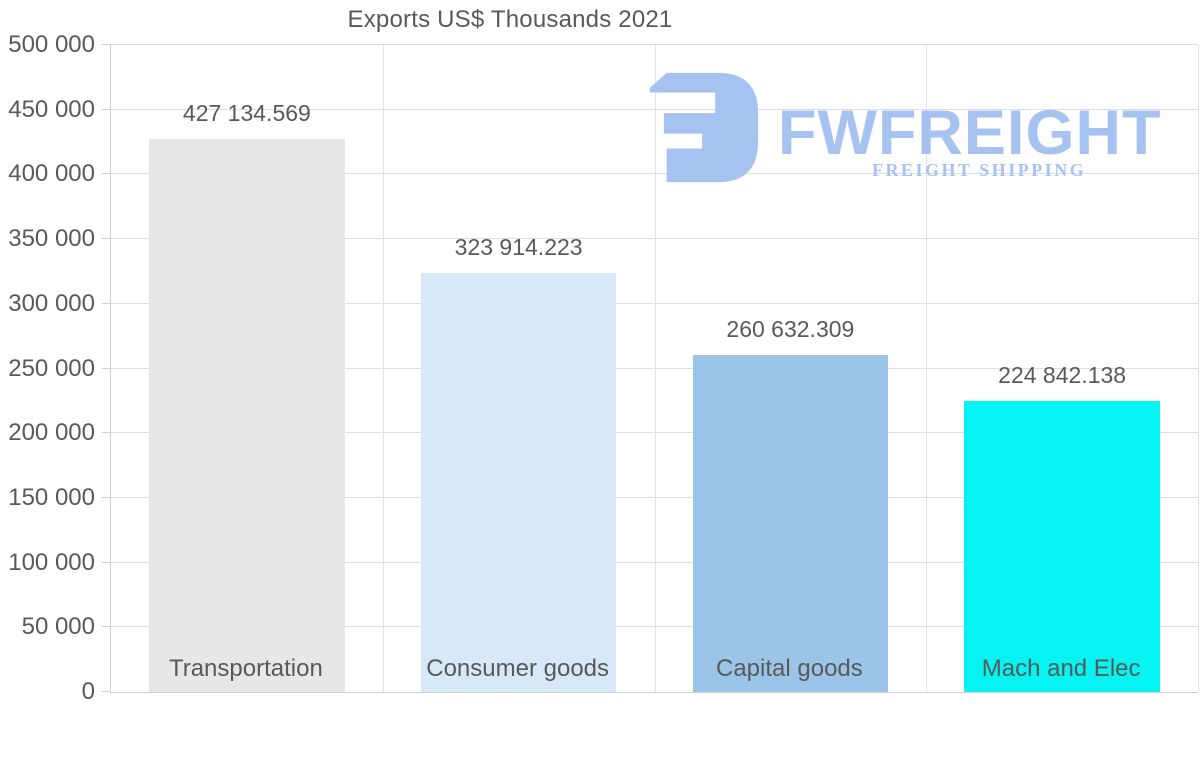  What do you see at coordinates (51, 44) in the screenshot?
I see `y-tick-label: 500 000` at bounding box center [51, 44].